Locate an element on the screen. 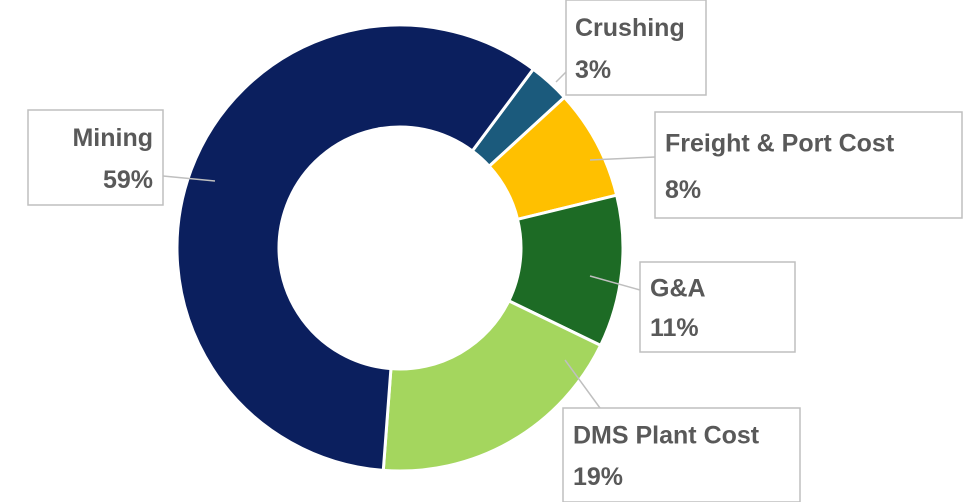 The width and height of the screenshot is (969, 502). category-label: Freight & Port Cost is located at coordinates (780, 143).